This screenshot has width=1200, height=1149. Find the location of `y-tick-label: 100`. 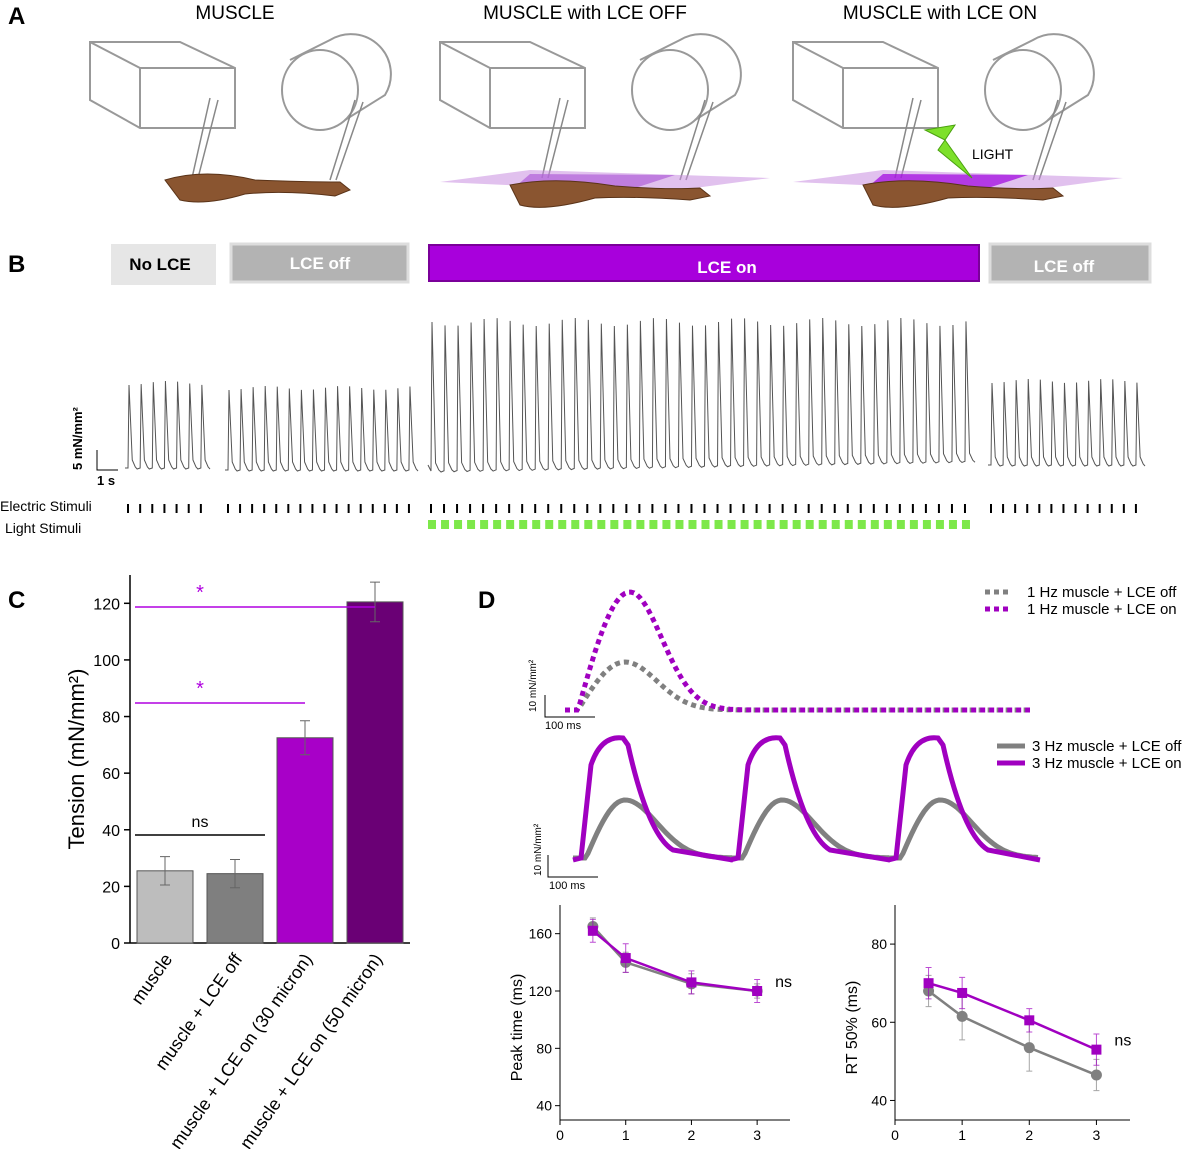

y-tick-label: 100 is located at coordinates (106, 661).